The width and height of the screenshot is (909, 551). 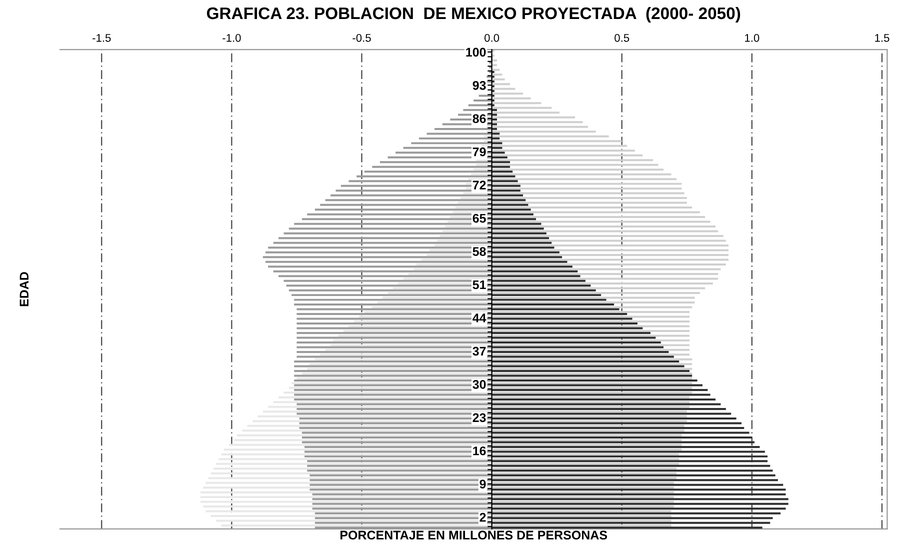 What do you see at coordinates (479, 451) in the screenshot?
I see `y-tick-label: 16` at bounding box center [479, 451].